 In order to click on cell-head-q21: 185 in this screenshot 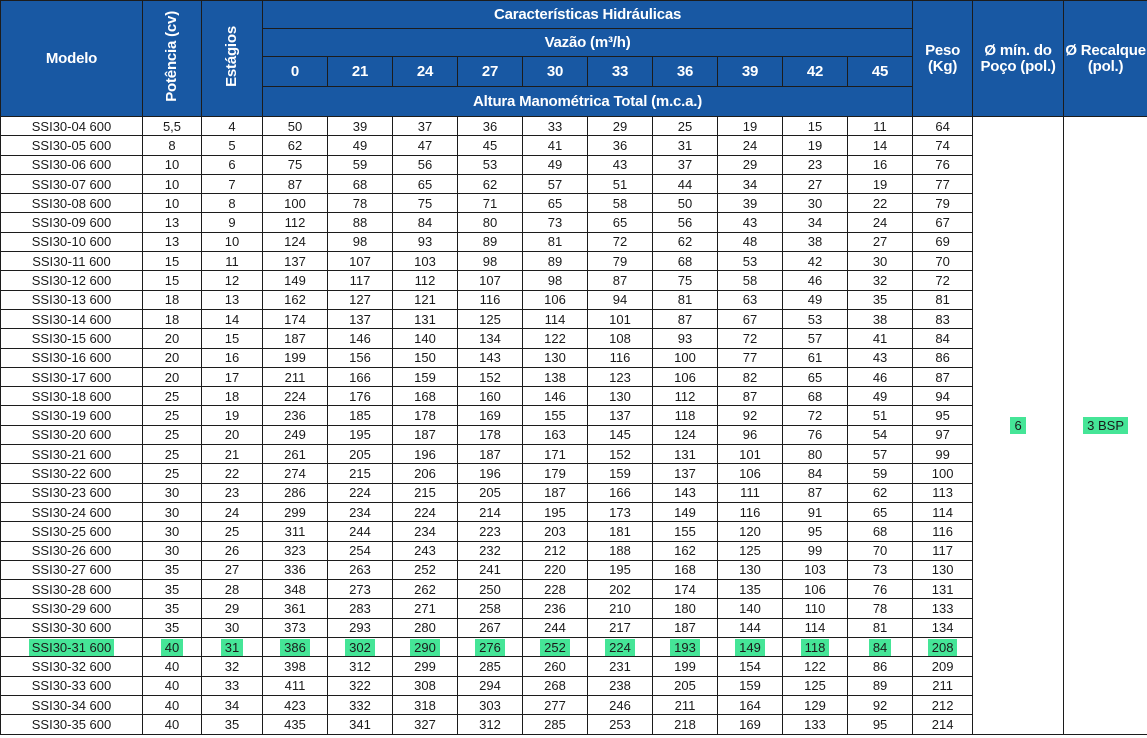, I will do `click(360, 415)`.